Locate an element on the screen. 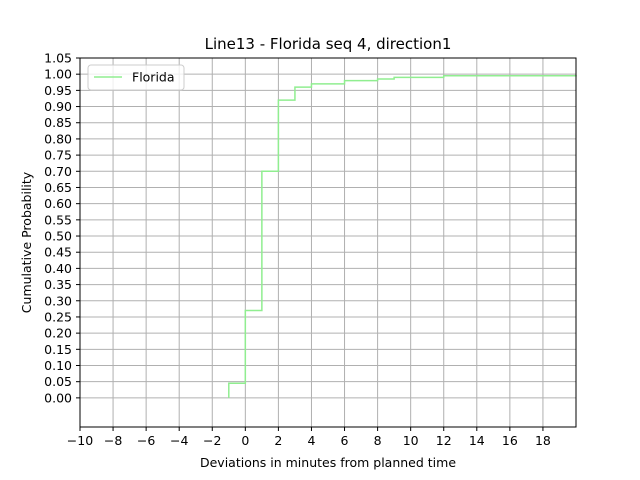  y-tick-label: 0.00 is located at coordinates (58, 397).